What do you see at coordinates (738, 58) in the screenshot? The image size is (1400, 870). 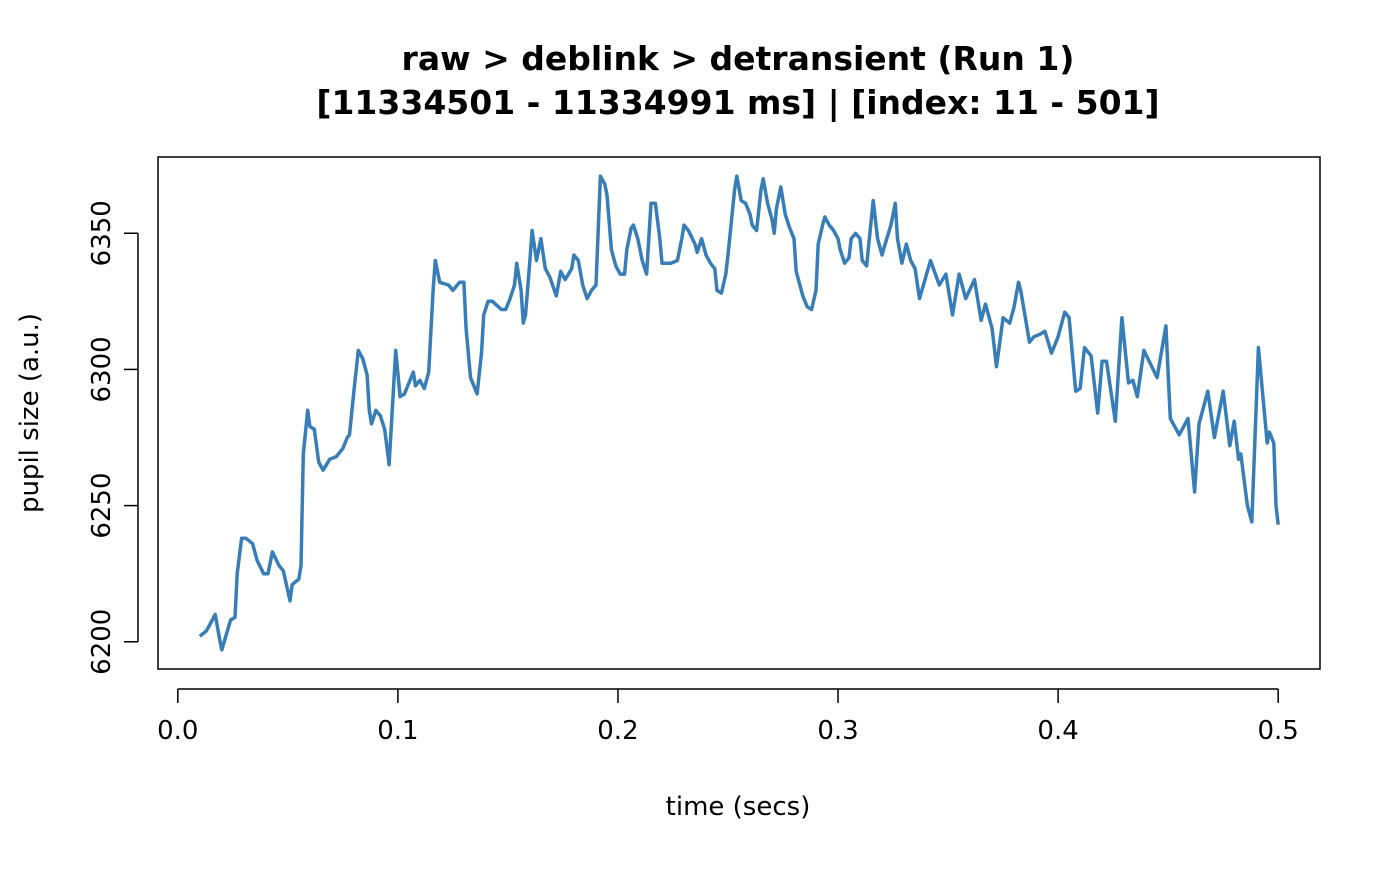 I see `chart-title: raw > deblink > detransient (Run 1)` at bounding box center [738, 58].